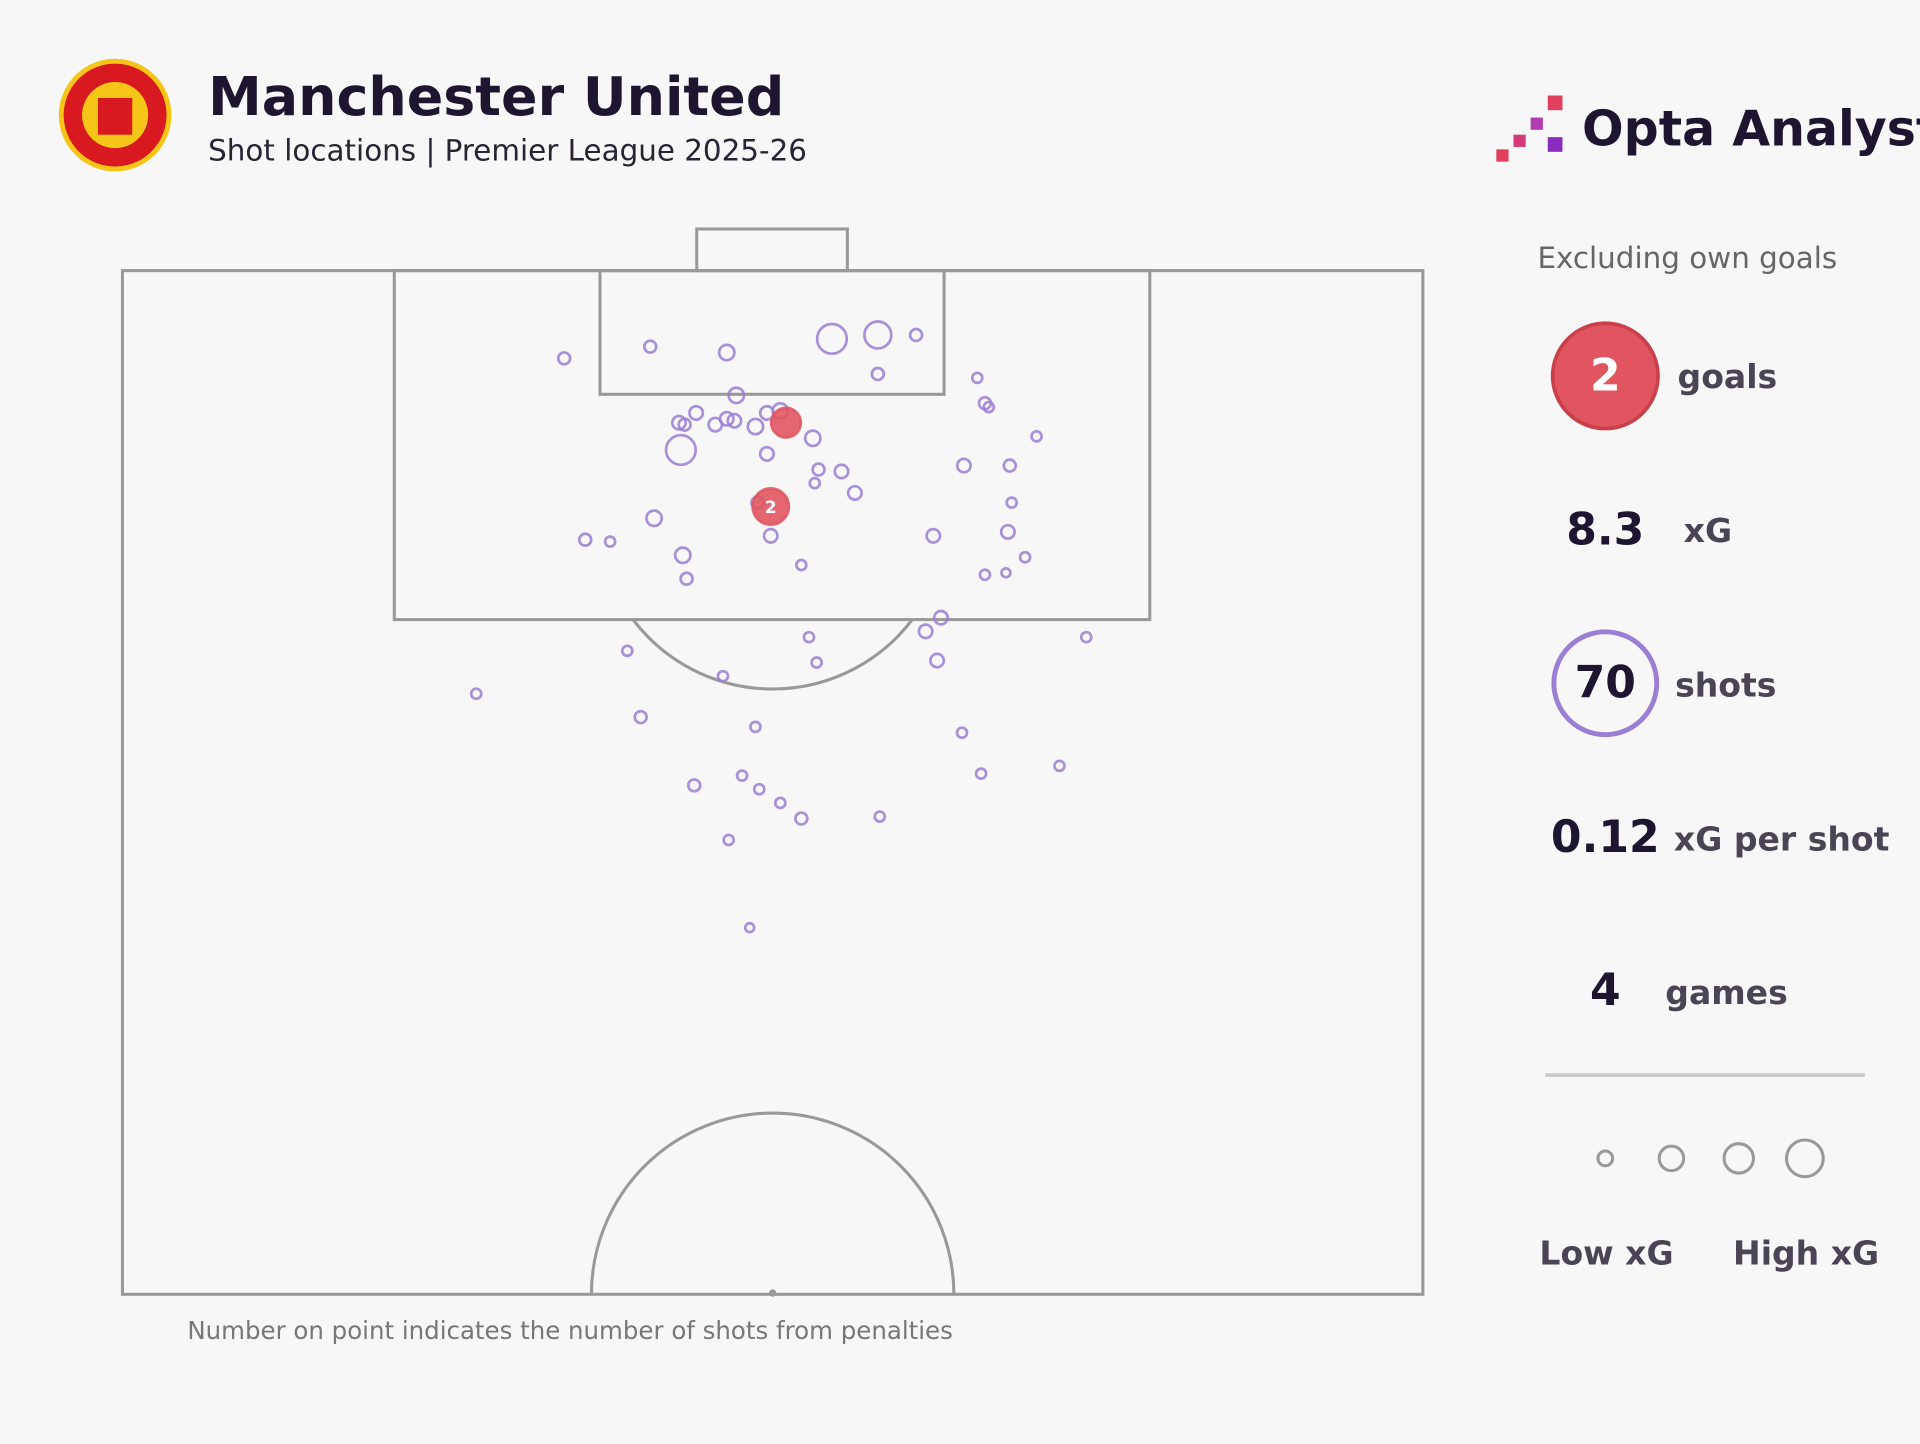  Describe the element at coordinates (496, 96) in the screenshot. I see `title: Manchester United` at that location.